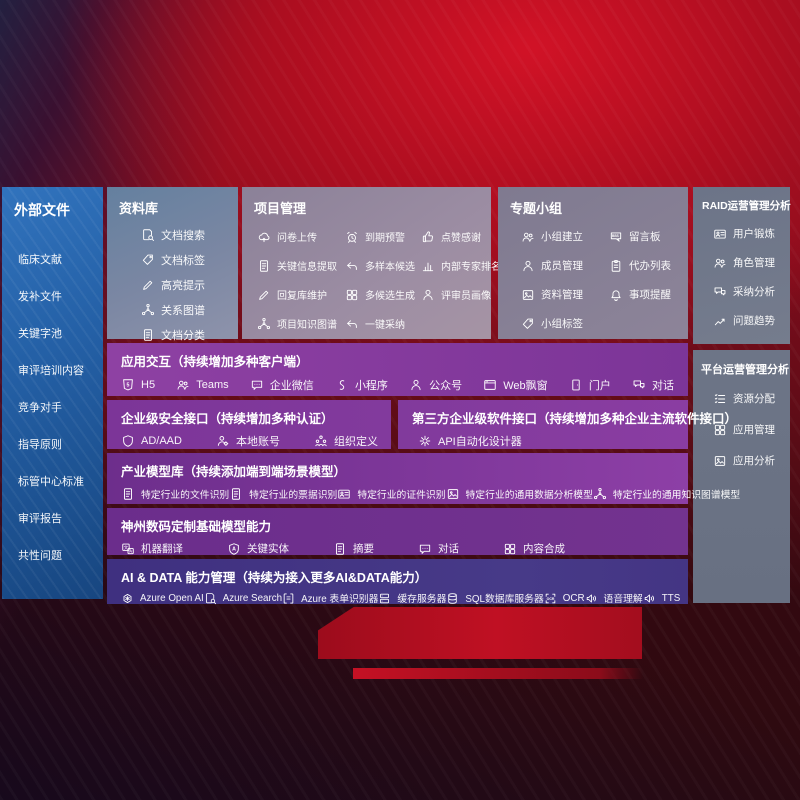 The width and height of the screenshot is (800, 800). I want to click on bell-icon, so click(616, 295).